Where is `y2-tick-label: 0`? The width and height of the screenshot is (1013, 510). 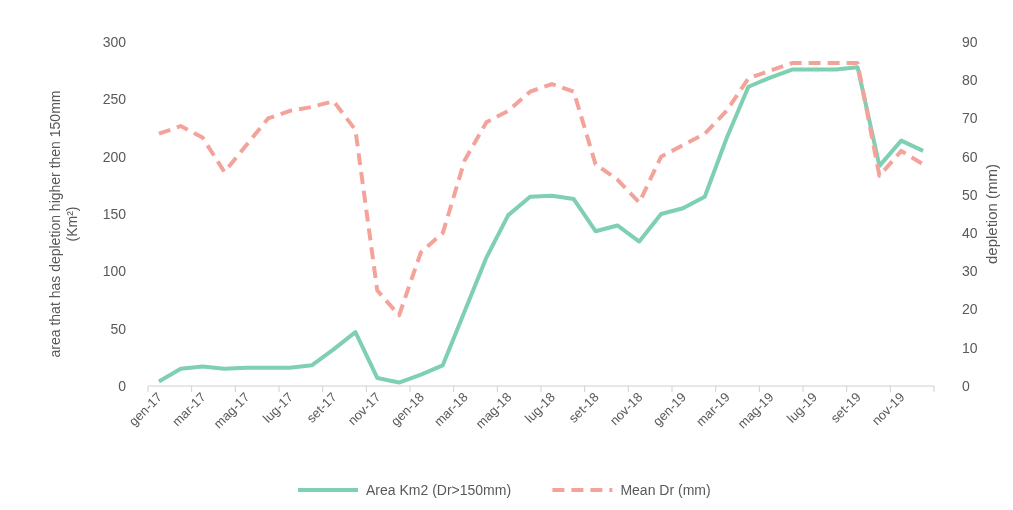 y2-tick-label: 0 is located at coordinates (966, 385).